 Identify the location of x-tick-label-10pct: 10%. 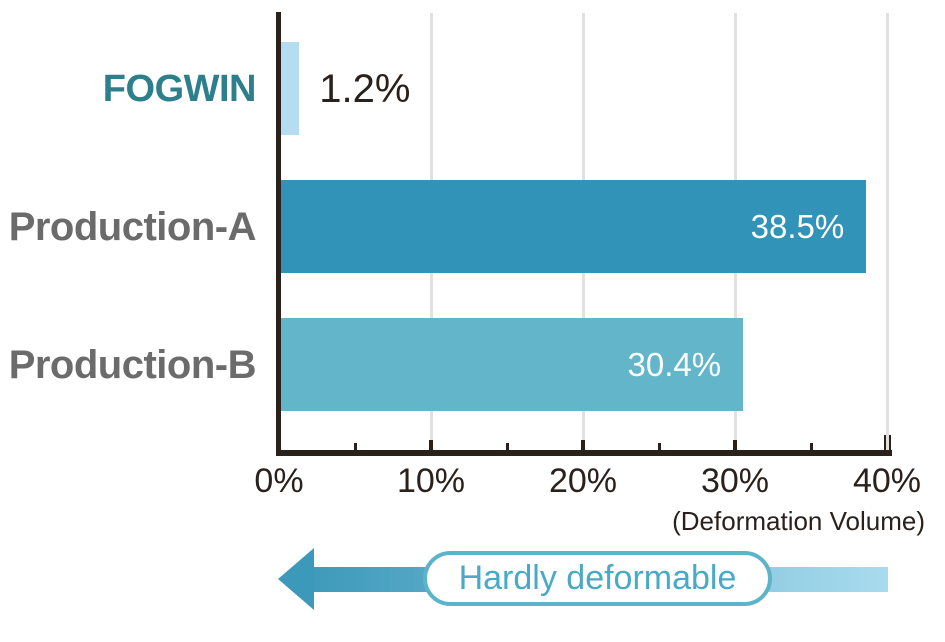
(431, 481).